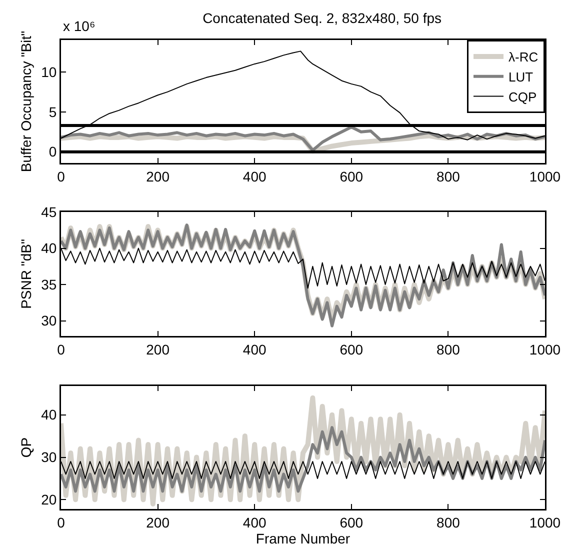 The height and width of the screenshot is (555, 565). Describe the element at coordinates (523, 57) in the screenshot. I see `legend-label: λ-RC` at that location.